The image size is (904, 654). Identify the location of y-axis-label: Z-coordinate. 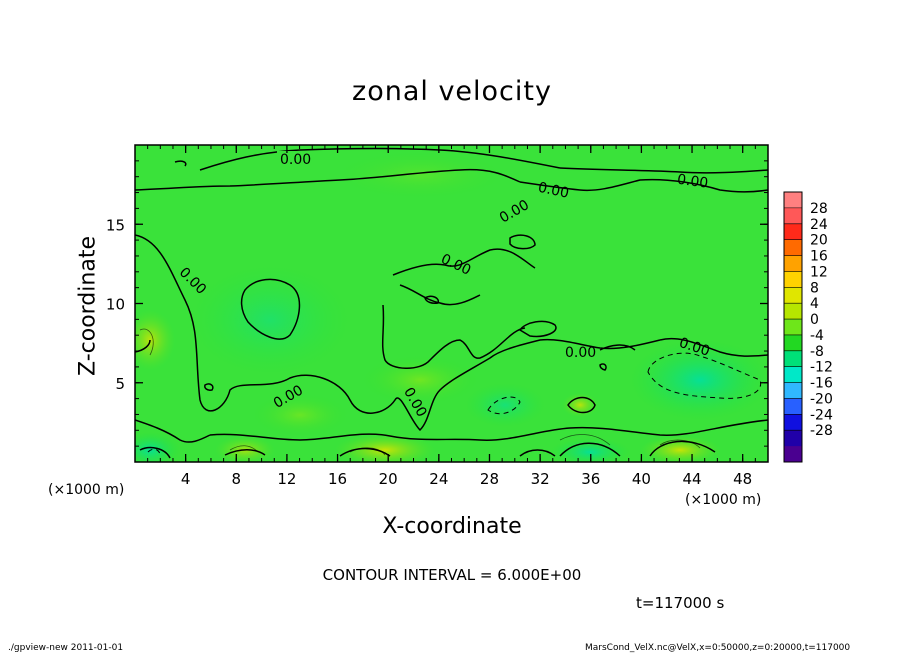
(88, 306).